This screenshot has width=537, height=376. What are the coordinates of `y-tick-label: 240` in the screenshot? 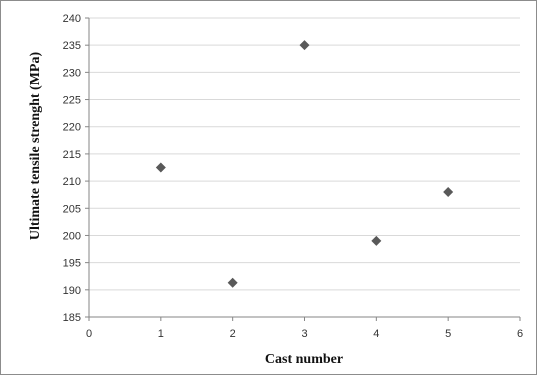 It's located at (72, 19).